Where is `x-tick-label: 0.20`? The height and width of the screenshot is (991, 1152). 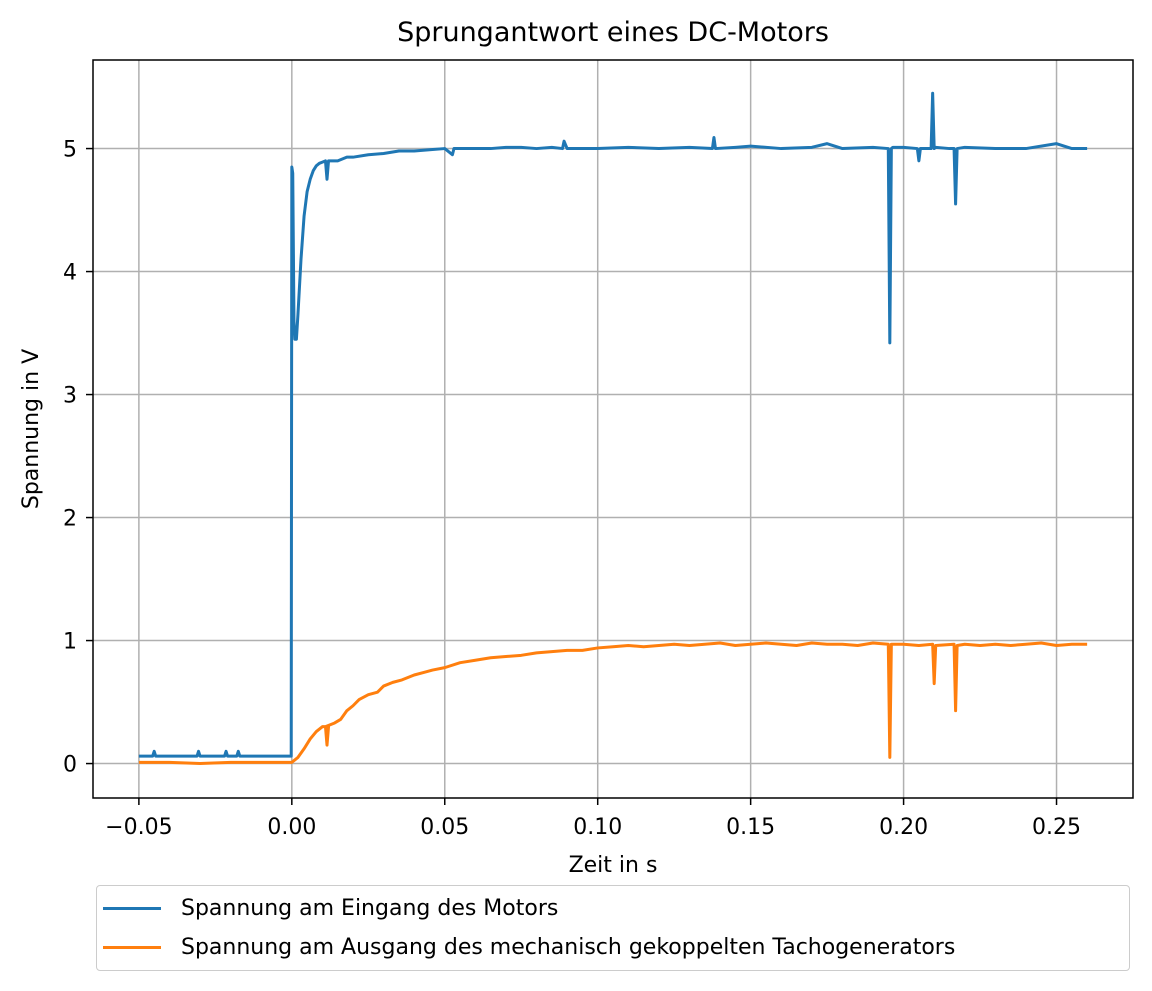
x-tick-label: 0.20 is located at coordinates (903, 827).